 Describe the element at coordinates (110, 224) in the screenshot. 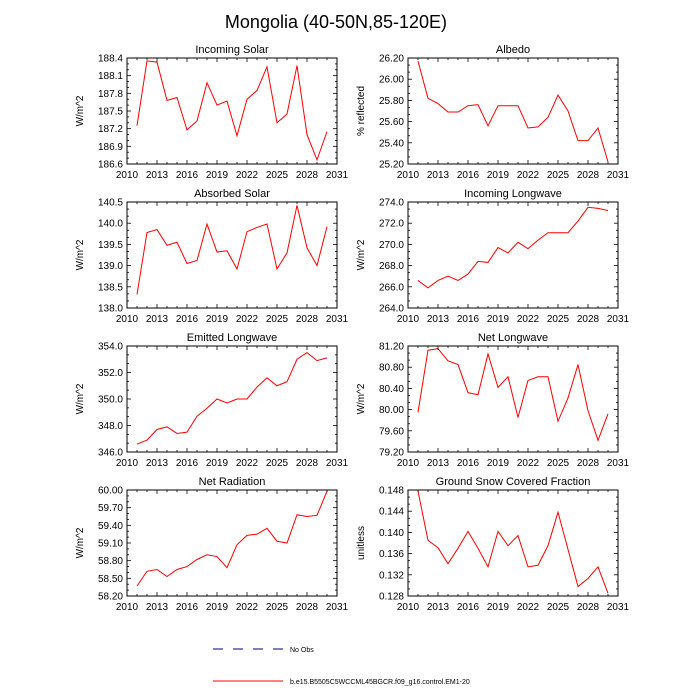

I see `y-tick-label: 140.0` at that location.